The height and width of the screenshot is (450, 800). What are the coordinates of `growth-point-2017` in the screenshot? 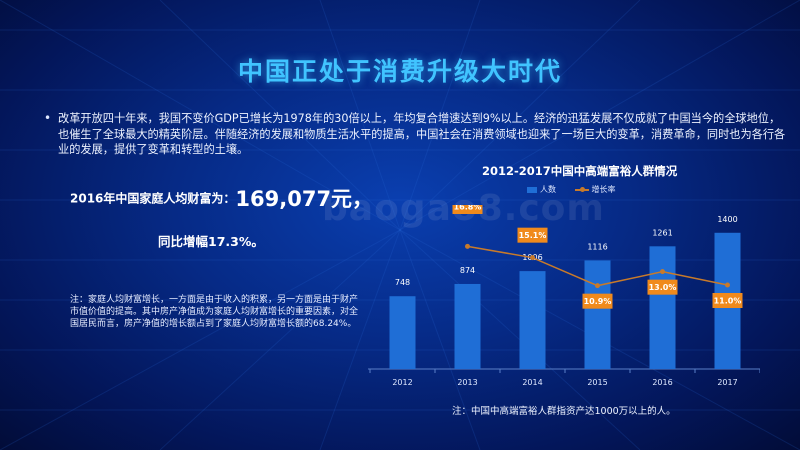 It's located at (727, 285).